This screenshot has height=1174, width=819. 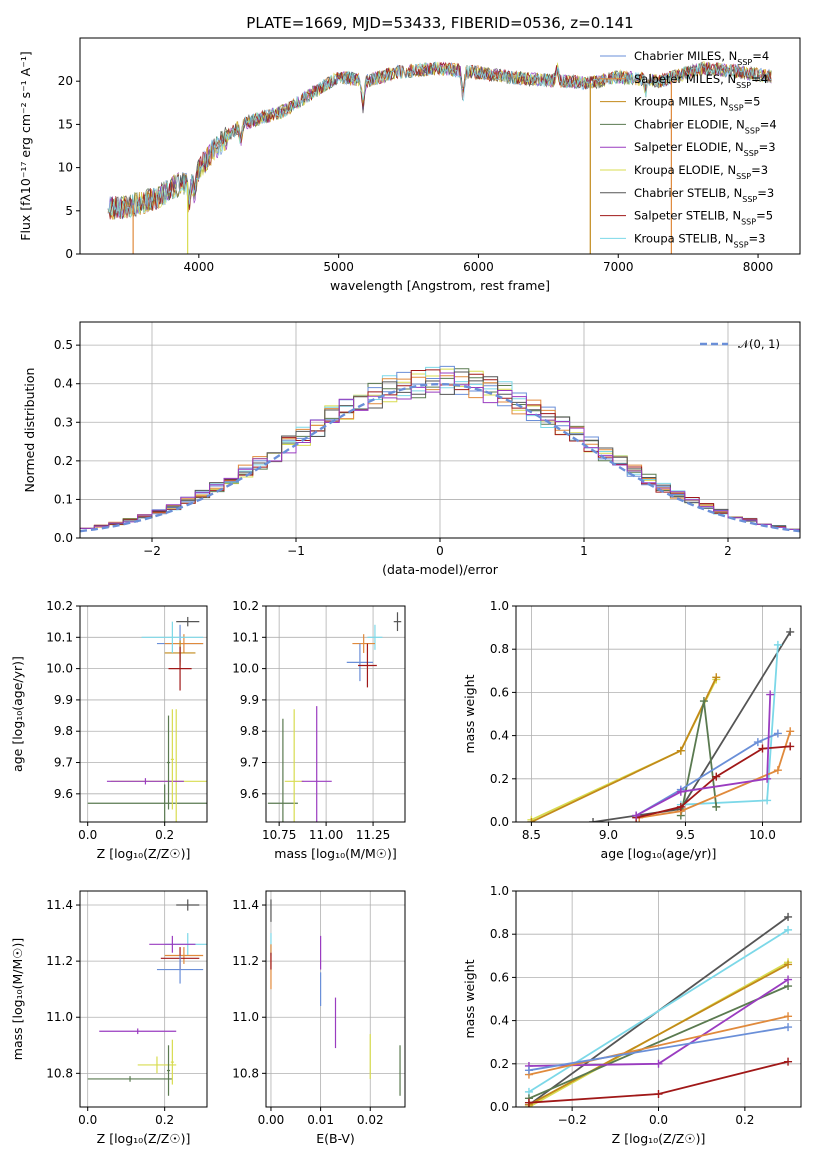 What do you see at coordinates (572, 1120) in the screenshot?
I see `x-tick-label: −0.2` at bounding box center [572, 1120].